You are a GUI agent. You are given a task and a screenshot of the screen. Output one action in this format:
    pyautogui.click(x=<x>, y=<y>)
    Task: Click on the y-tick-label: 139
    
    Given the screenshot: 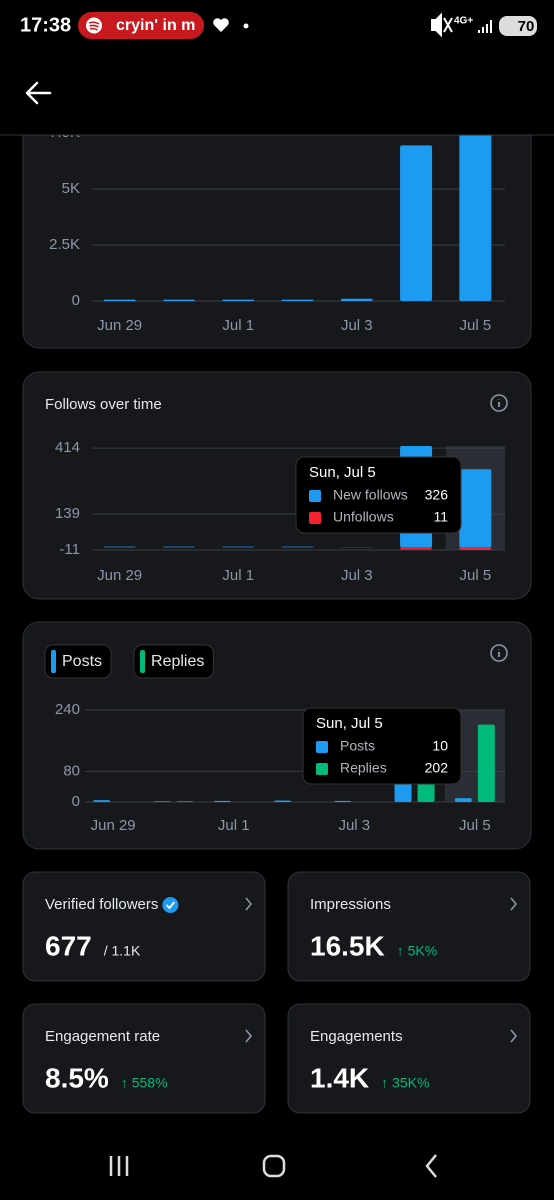 What is the action you would take?
    pyautogui.click(x=67, y=513)
    